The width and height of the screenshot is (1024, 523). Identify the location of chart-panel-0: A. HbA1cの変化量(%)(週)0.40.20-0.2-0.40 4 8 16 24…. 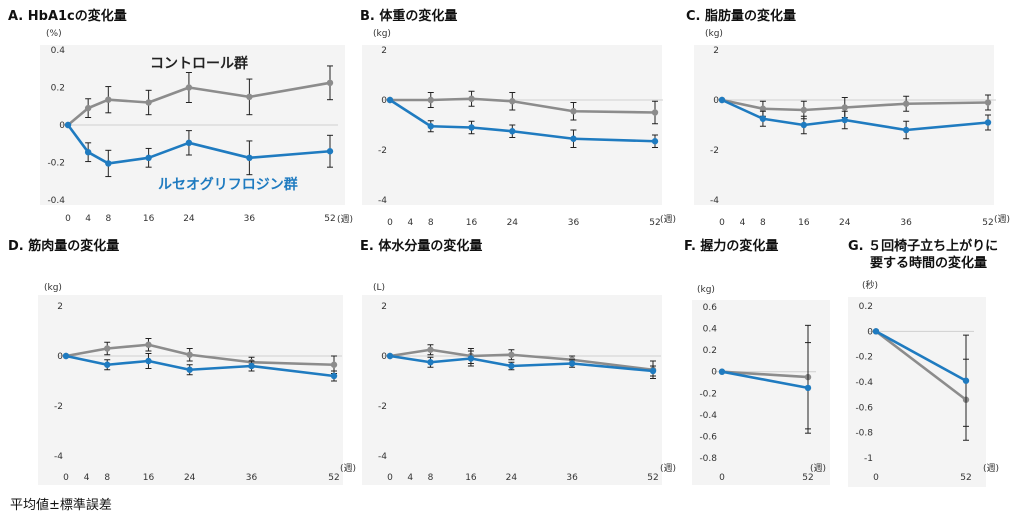
(180, 116).